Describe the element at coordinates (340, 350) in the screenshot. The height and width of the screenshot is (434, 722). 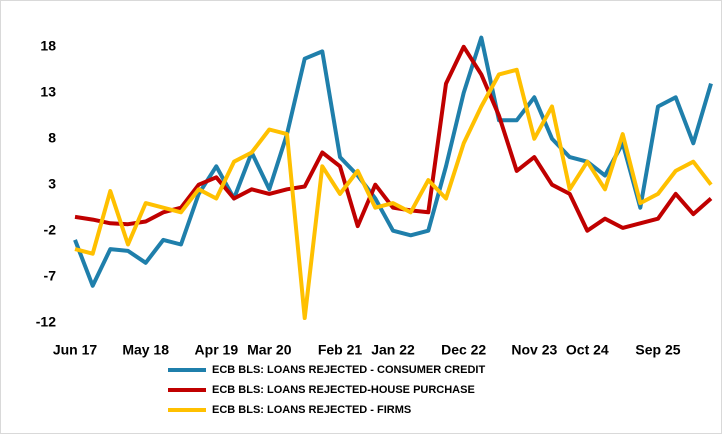
I see `x-tick-label: Feb 21` at that location.